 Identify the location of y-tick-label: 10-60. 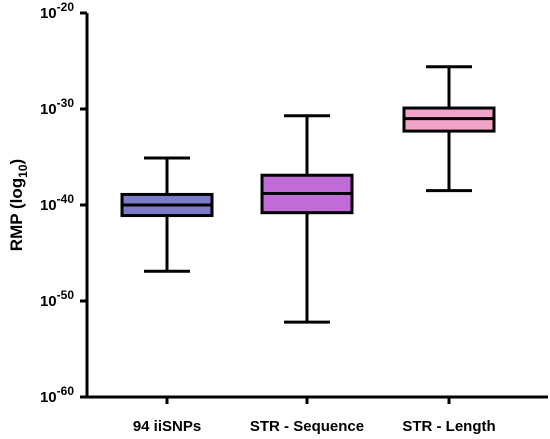
(57, 395).